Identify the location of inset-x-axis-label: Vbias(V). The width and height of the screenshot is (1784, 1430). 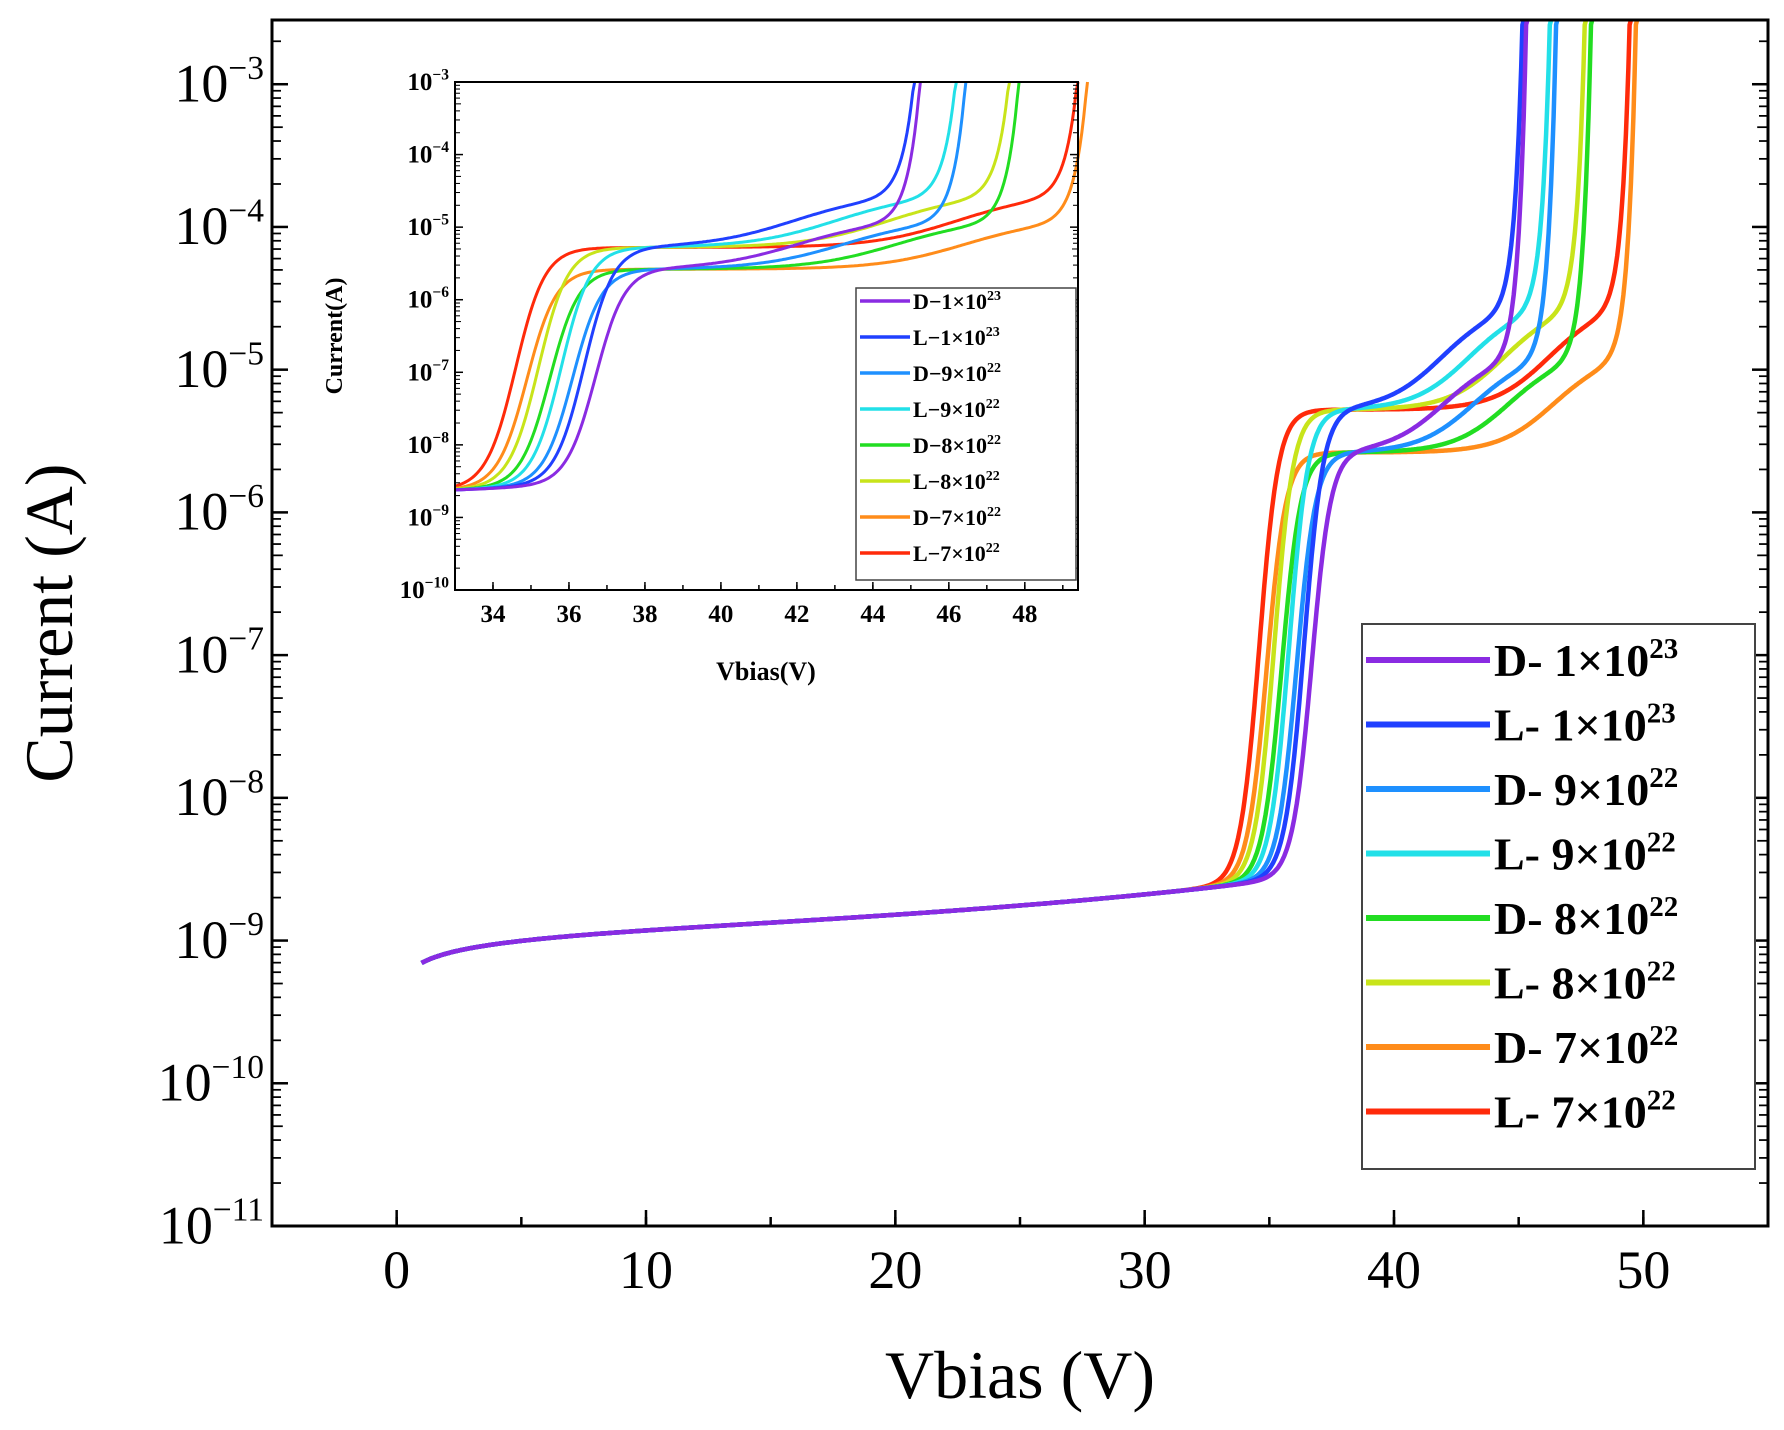
(766, 671).